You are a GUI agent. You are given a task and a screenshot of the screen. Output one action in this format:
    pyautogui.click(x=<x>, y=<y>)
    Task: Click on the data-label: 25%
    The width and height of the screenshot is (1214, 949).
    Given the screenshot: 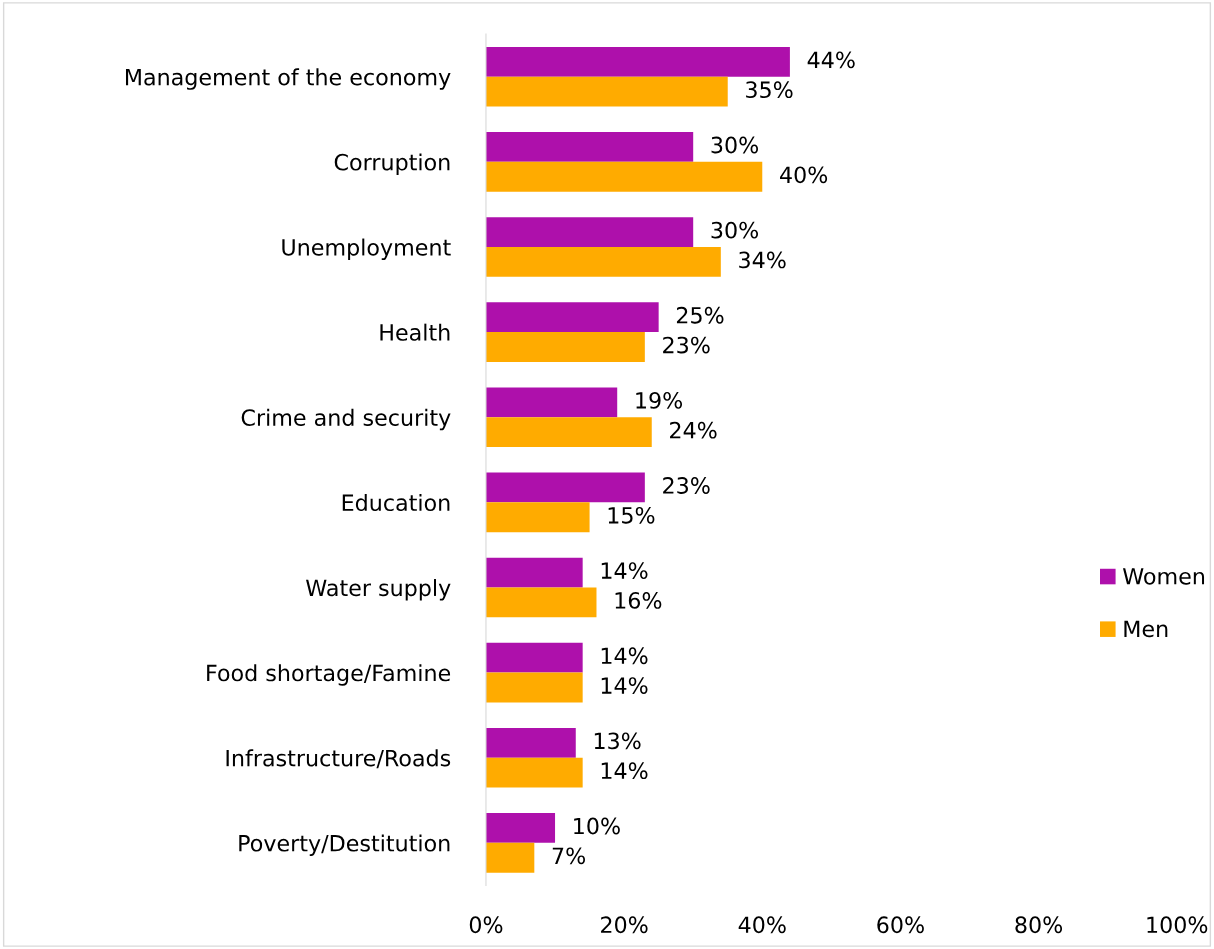 What is the action you would take?
    pyautogui.click(x=700, y=315)
    